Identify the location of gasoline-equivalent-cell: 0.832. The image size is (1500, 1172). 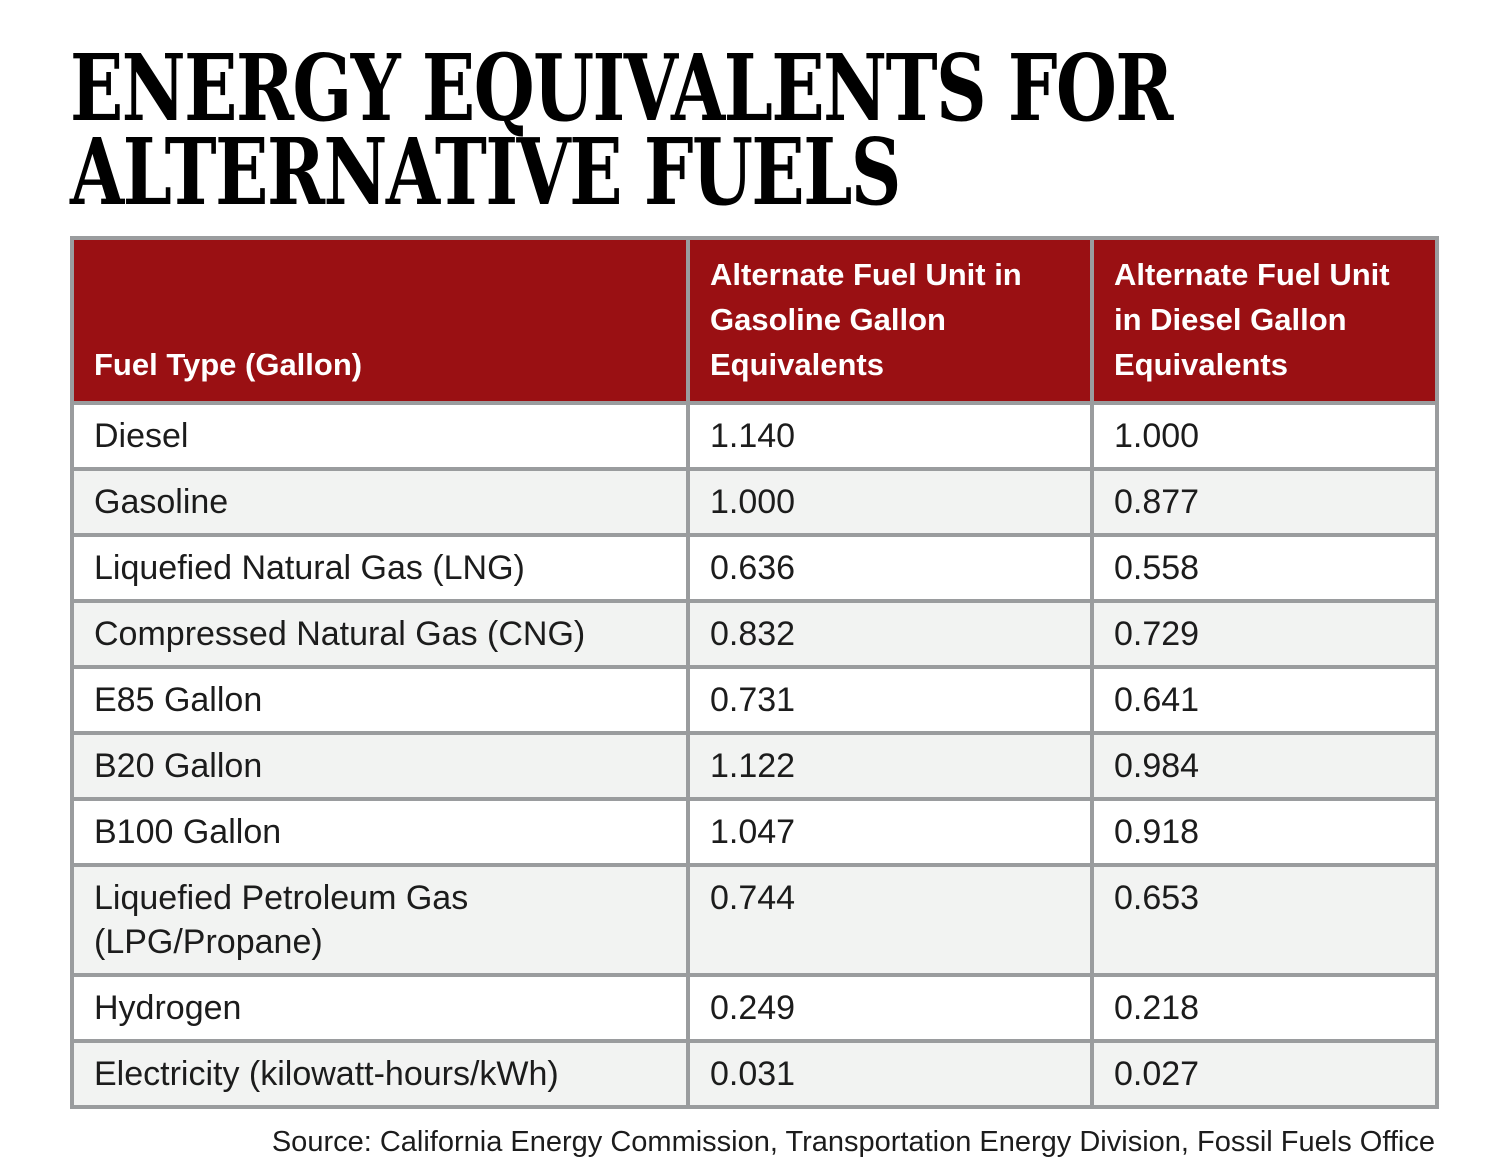
(890, 634).